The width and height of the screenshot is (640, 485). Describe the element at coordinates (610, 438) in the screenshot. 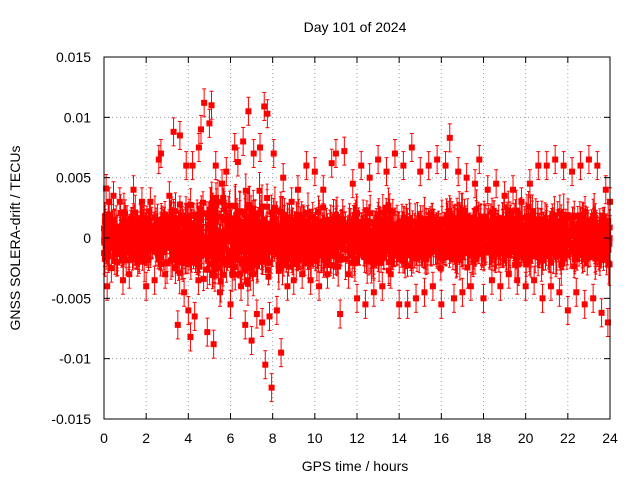

I see `x-tick-label: 24` at that location.